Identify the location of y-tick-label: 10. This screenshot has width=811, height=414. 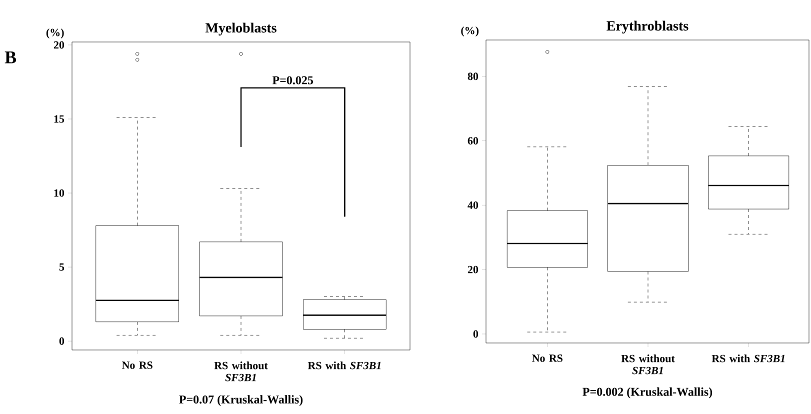
(59, 193).